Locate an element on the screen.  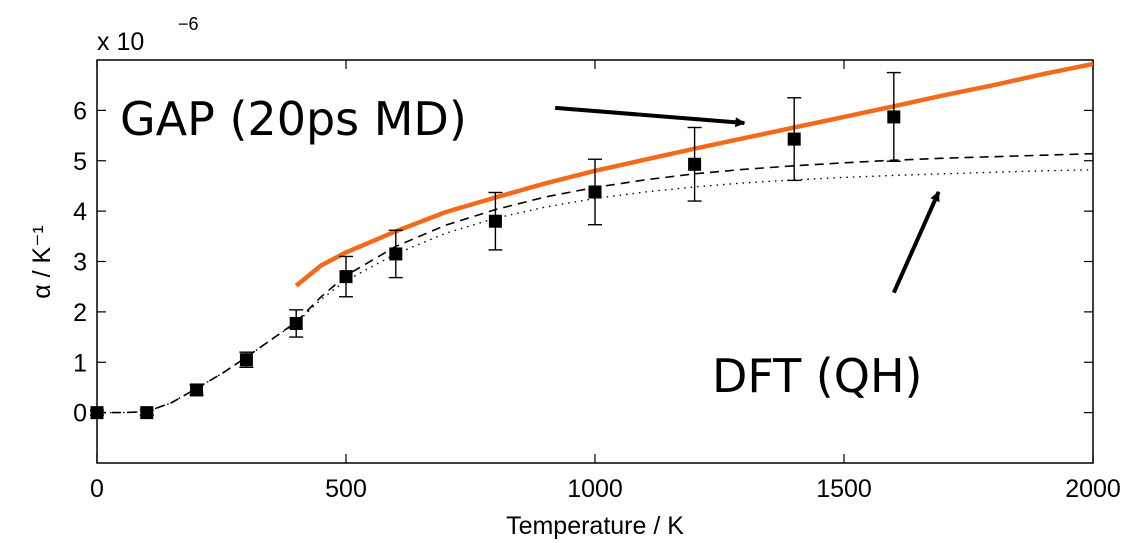
y-tick-labels: 0 1 2 3 4 5 6 is located at coordinates (80, 262).